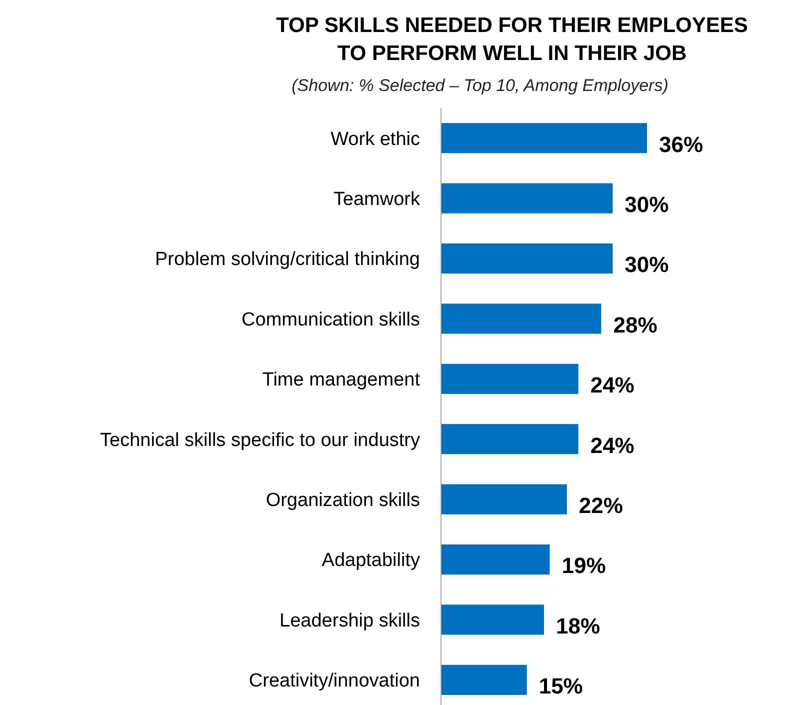 The width and height of the screenshot is (803, 705). What do you see at coordinates (343, 500) in the screenshot?
I see `y-tick-label: Organization skills` at bounding box center [343, 500].